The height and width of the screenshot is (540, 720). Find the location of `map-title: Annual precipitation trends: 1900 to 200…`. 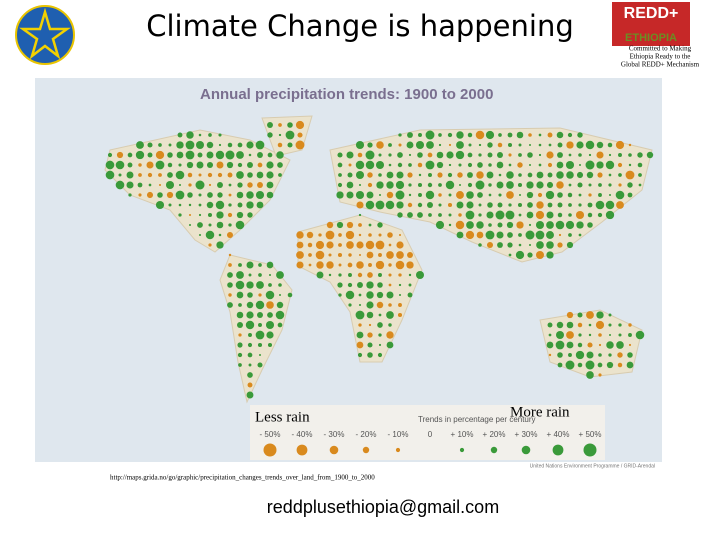

map-title: Annual precipitation trends: 1900 to 200… is located at coordinates (346, 94).